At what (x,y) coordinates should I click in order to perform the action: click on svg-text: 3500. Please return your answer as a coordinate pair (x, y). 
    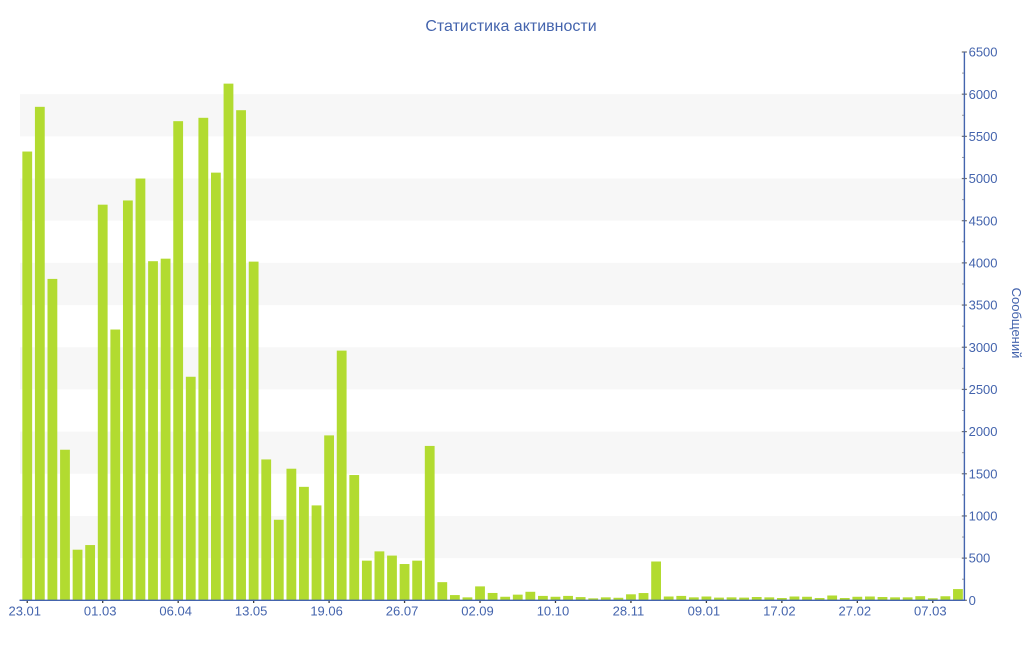
    Looking at the image, I should click on (983, 305).